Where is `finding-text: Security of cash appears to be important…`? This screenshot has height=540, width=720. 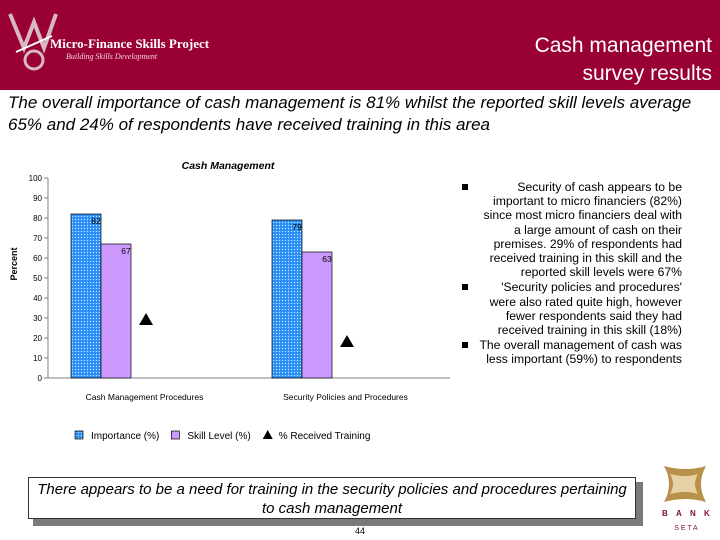
finding-text: Security of cash appears to be important… is located at coordinates (582, 230).